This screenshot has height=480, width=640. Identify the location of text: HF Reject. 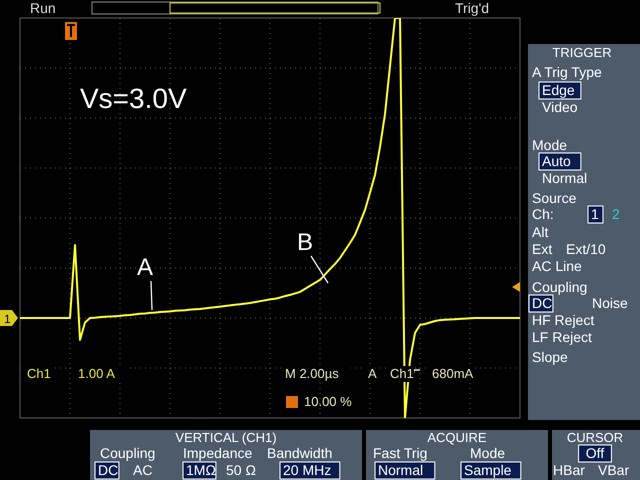
(563, 320).